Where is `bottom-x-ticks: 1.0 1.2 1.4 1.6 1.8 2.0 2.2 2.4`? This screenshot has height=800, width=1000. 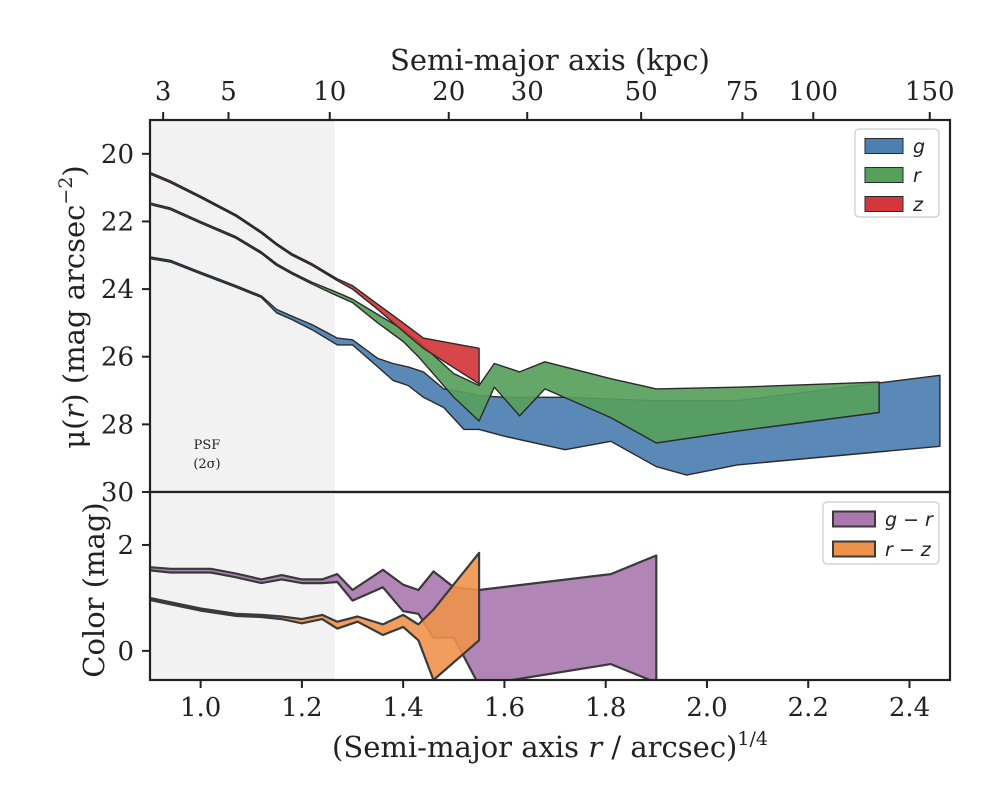
bottom-x-ticks: 1.0 1.2 1.4 1.6 1.8 2.0 2.2 2.4 is located at coordinates (555, 701).